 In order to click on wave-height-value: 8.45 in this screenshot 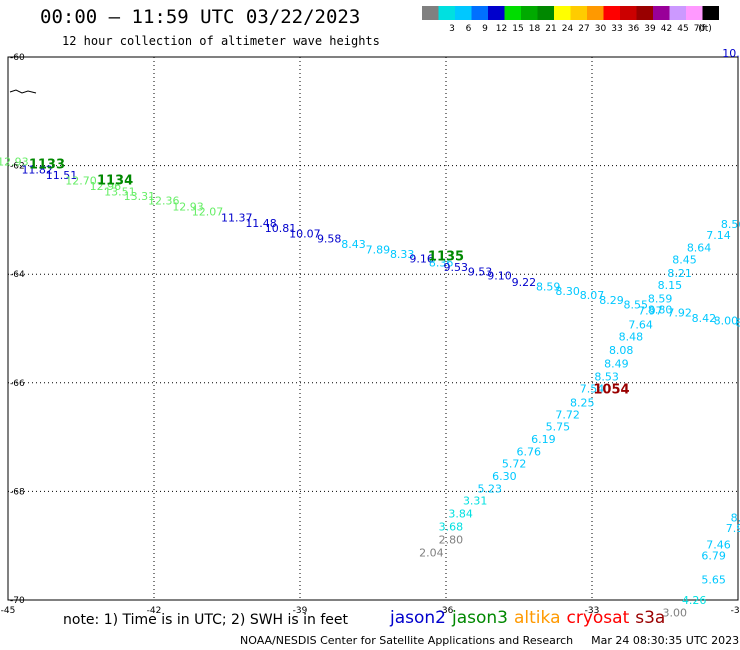, I will do `click(684, 259)`.